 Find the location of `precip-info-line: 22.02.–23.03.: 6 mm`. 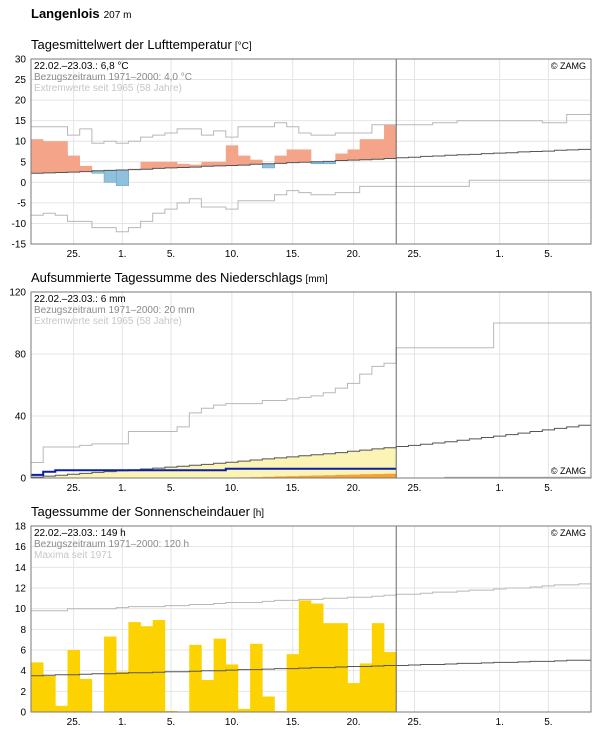

precip-info-line: 22.02.–23.03.: 6 mm is located at coordinates (80, 299).